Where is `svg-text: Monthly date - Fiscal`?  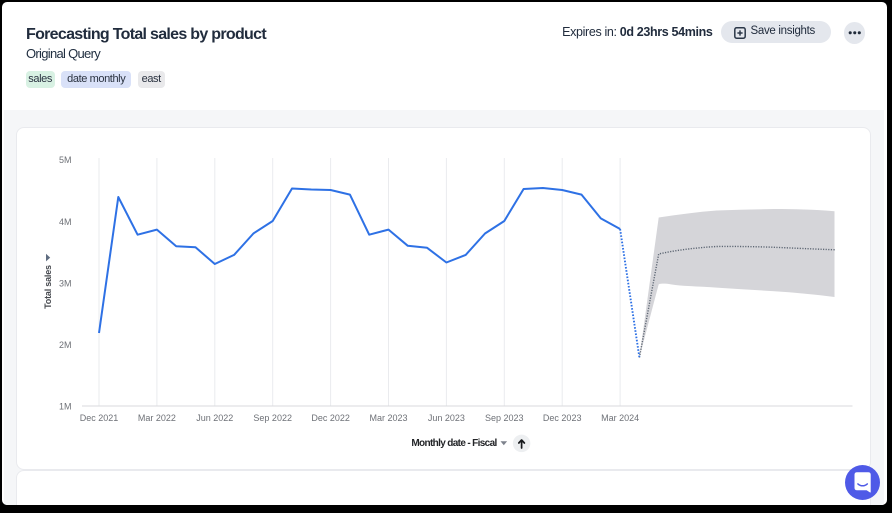
svg-text: Monthly date - Fiscal is located at coordinates (454, 443).